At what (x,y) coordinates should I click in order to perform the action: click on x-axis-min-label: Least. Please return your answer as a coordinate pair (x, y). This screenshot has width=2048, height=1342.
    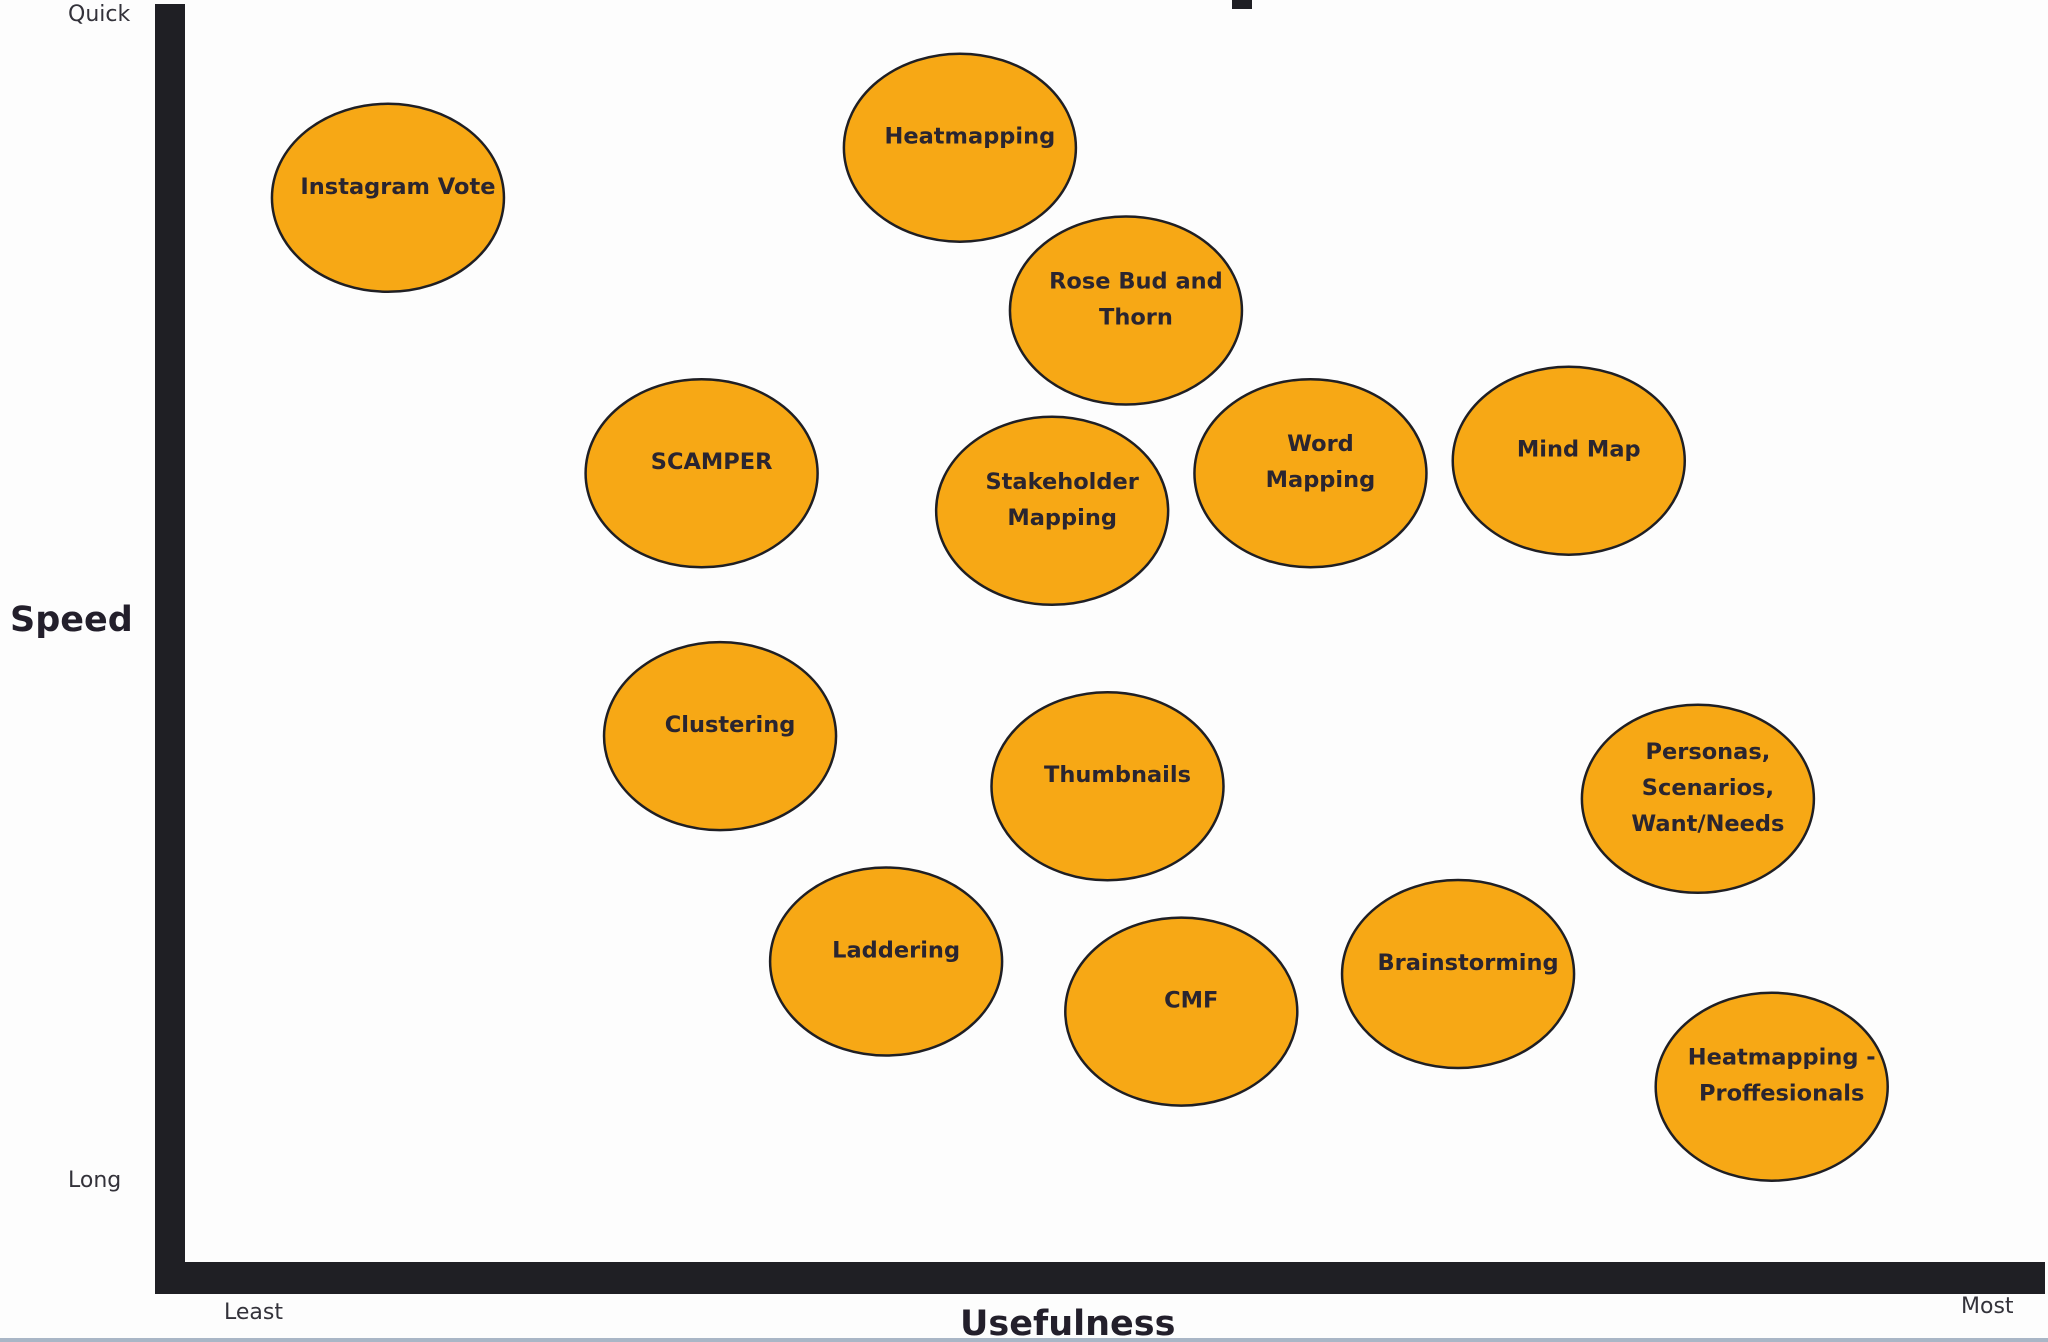
    Looking at the image, I should click on (253, 1312).